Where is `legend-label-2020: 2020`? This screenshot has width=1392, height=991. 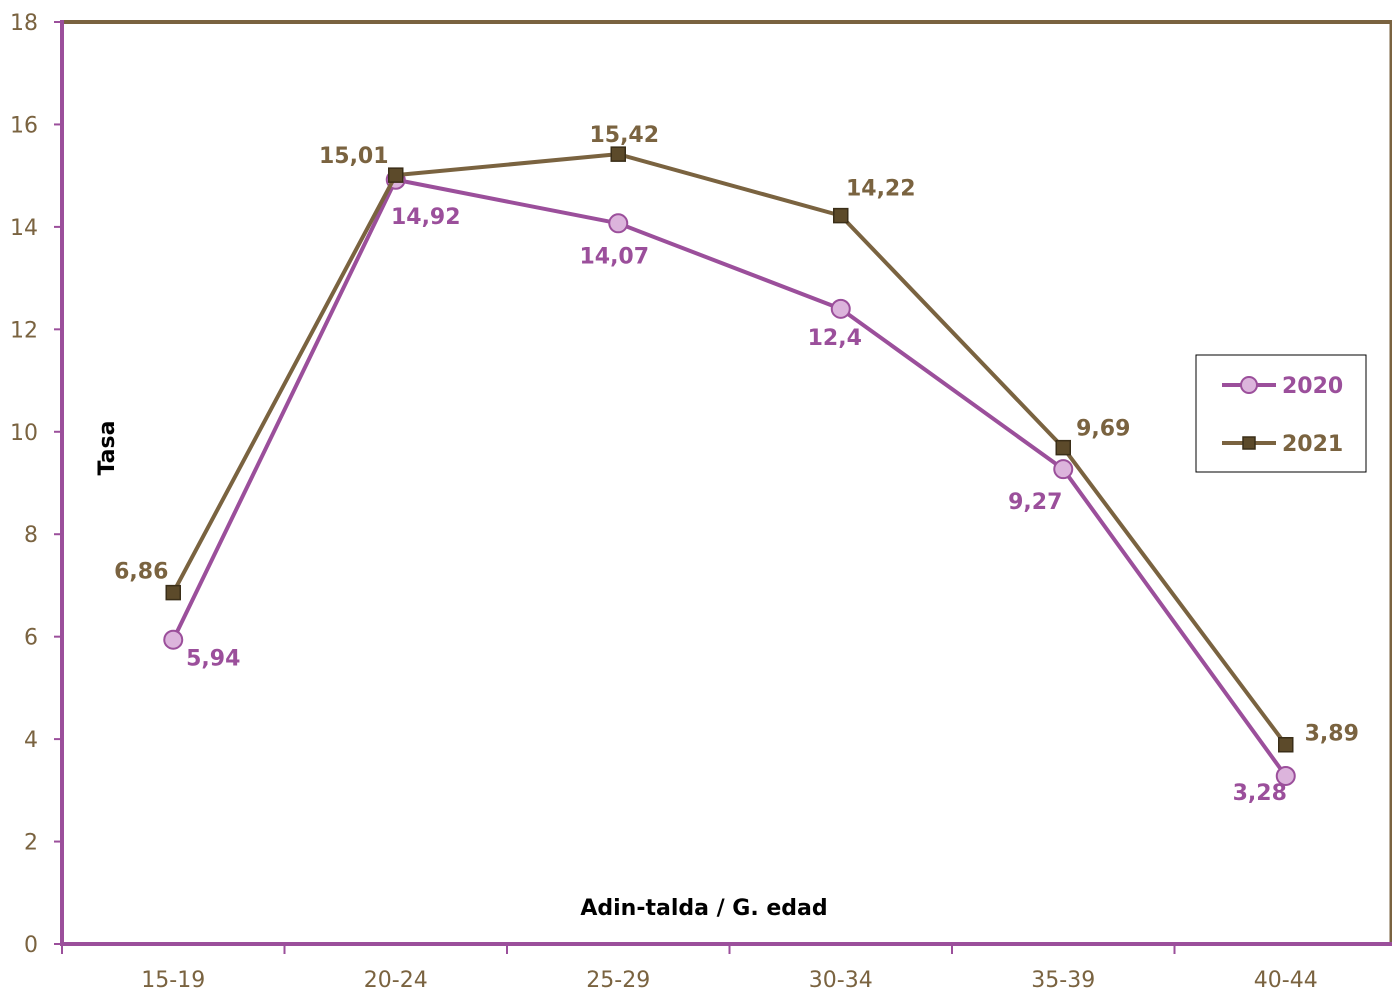 legend-label-2020: 2020 is located at coordinates (1312, 386).